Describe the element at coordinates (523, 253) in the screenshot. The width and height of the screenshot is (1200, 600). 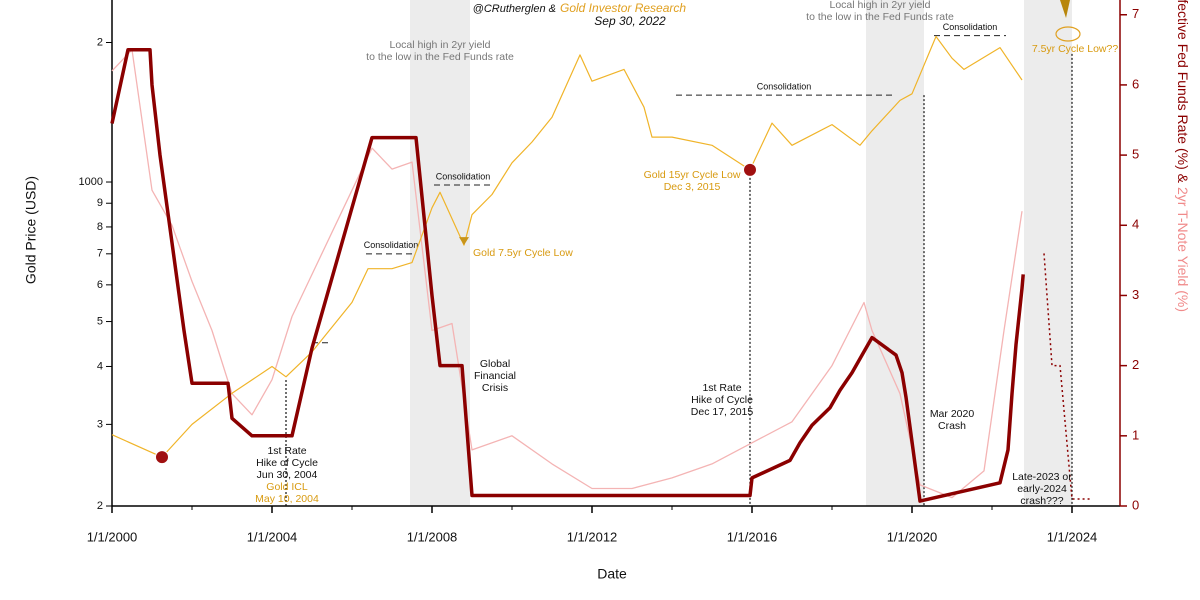
I see `annotation: Gold 7.5yr Cycle Low` at that location.